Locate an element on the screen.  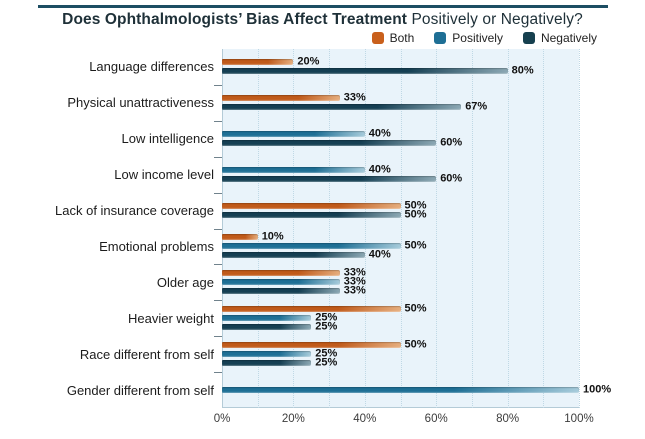
category-label: Race different from self is located at coordinates (146, 354).